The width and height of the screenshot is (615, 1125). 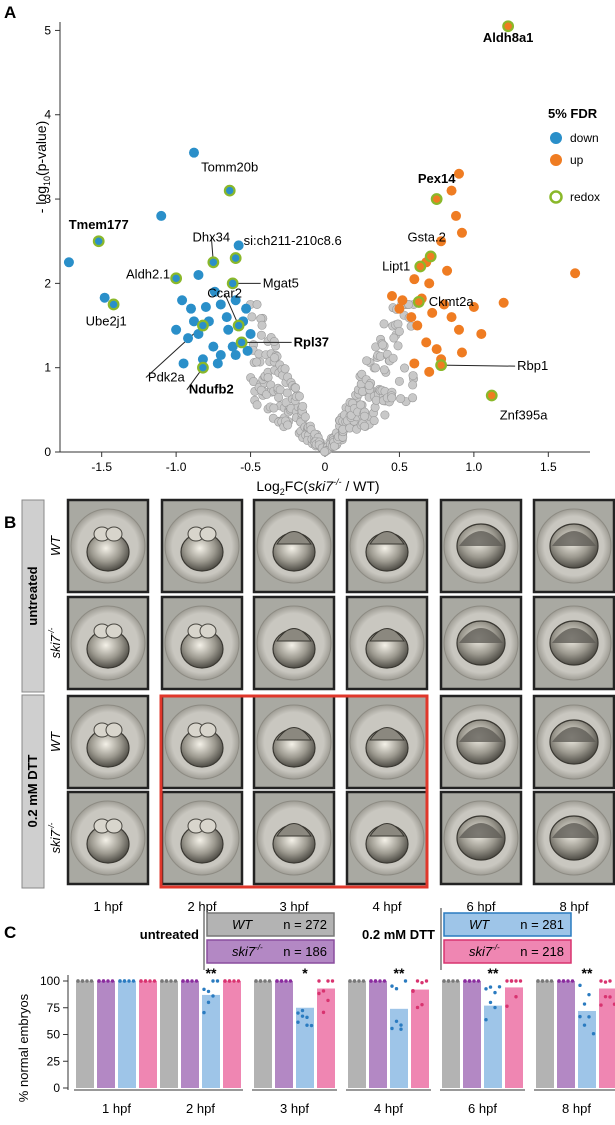 I want to click on gene-label: Znf395a, so click(x=524, y=415).